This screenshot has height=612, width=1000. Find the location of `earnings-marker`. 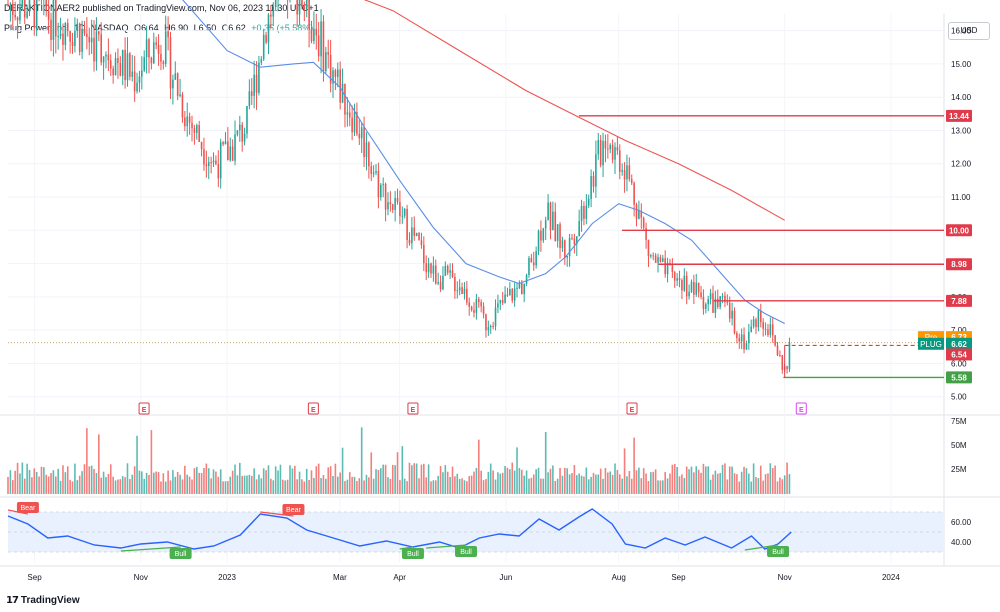

earnings-marker is located at coordinates (413, 408).